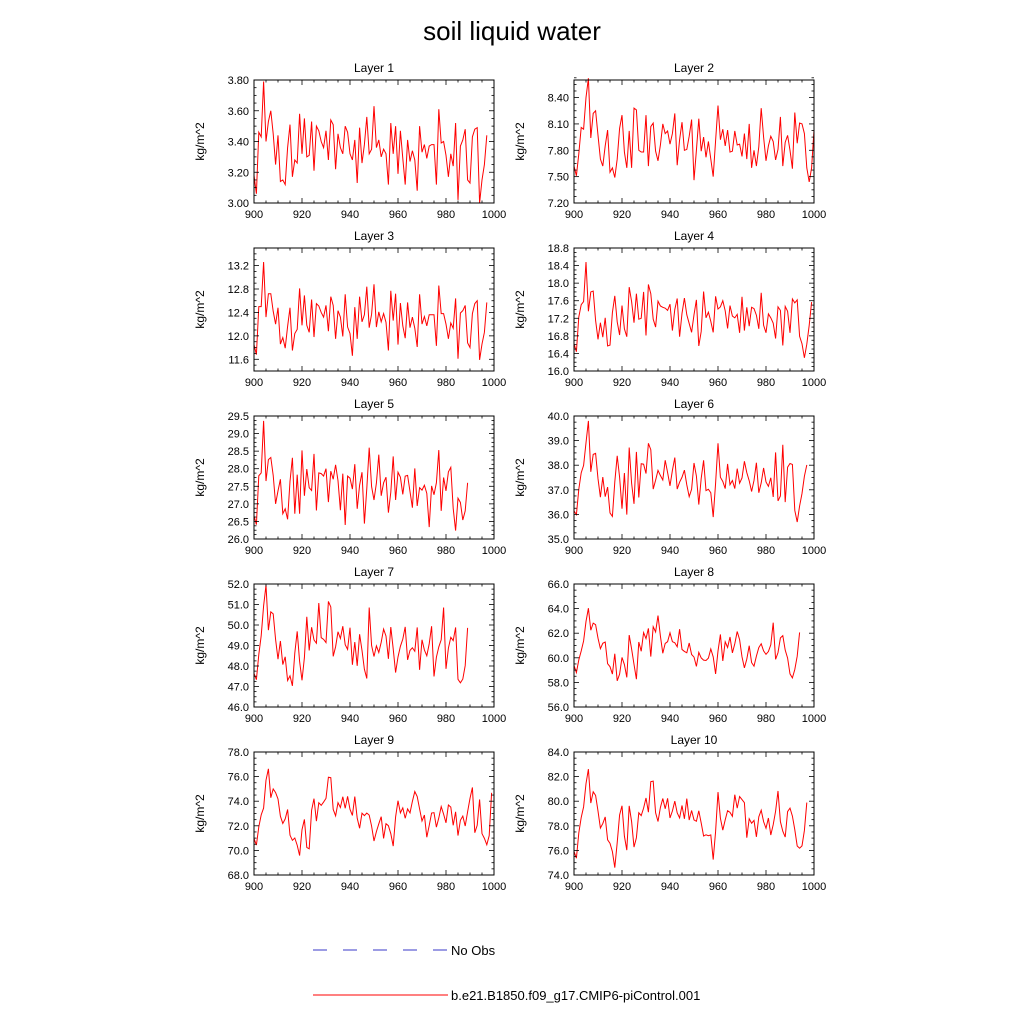 This screenshot has height=1024, width=1024. What do you see at coordinates (558, 249) in the screenshot?
I see `y-tick-label: 18.8` at bounding box center [558, 249].